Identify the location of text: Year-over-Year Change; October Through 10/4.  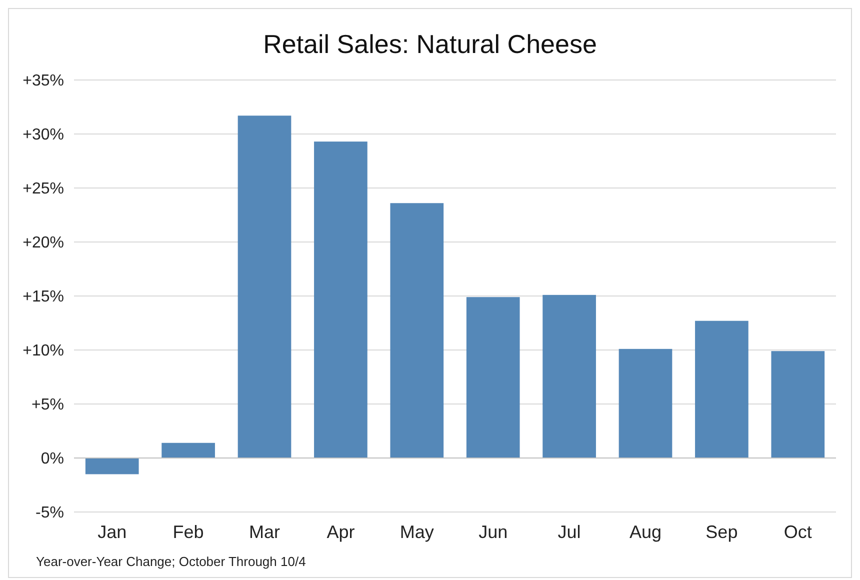
(171, 561).